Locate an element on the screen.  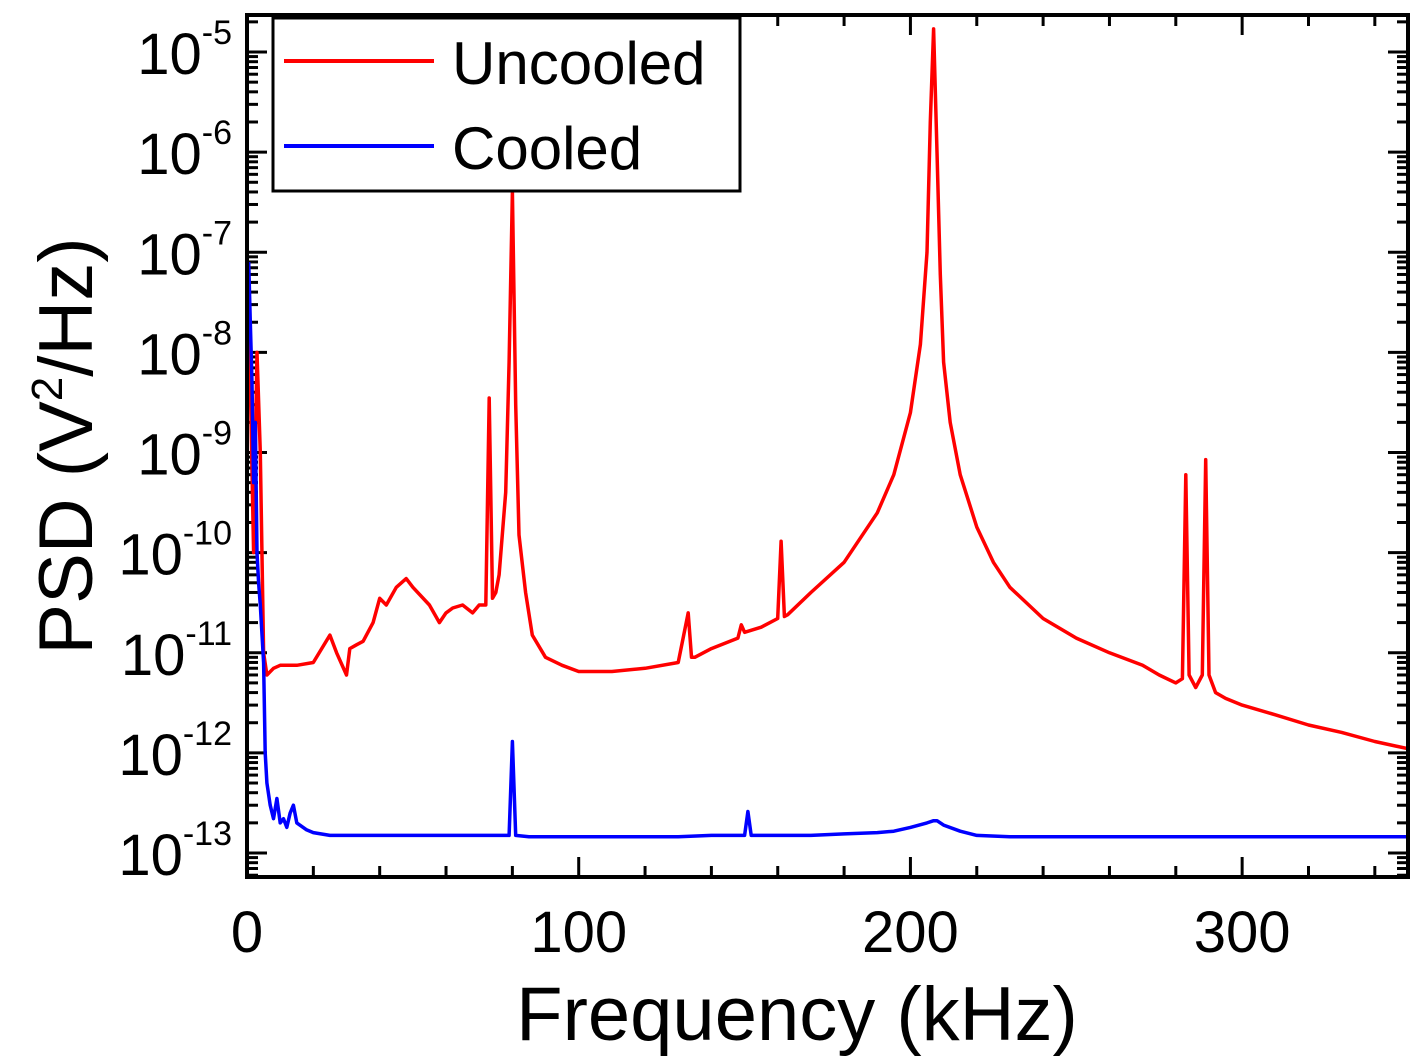
y-tick-label: 10⁻⁷ is located at coordinates (184, 250).